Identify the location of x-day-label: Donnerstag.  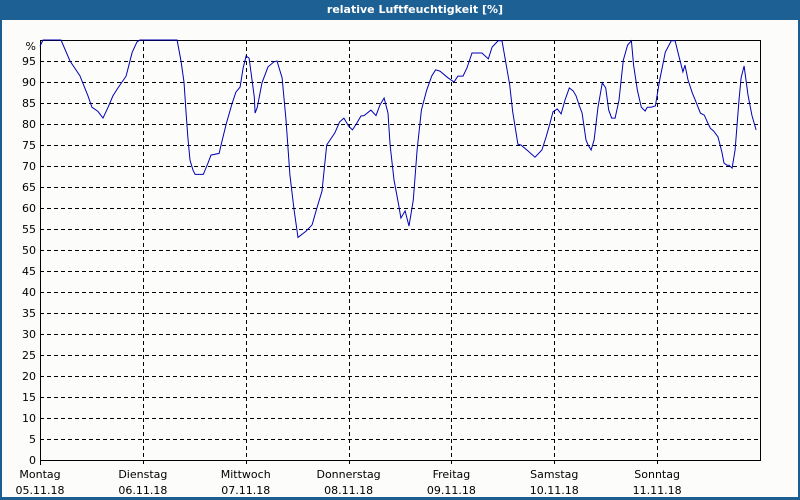
(348, 474).